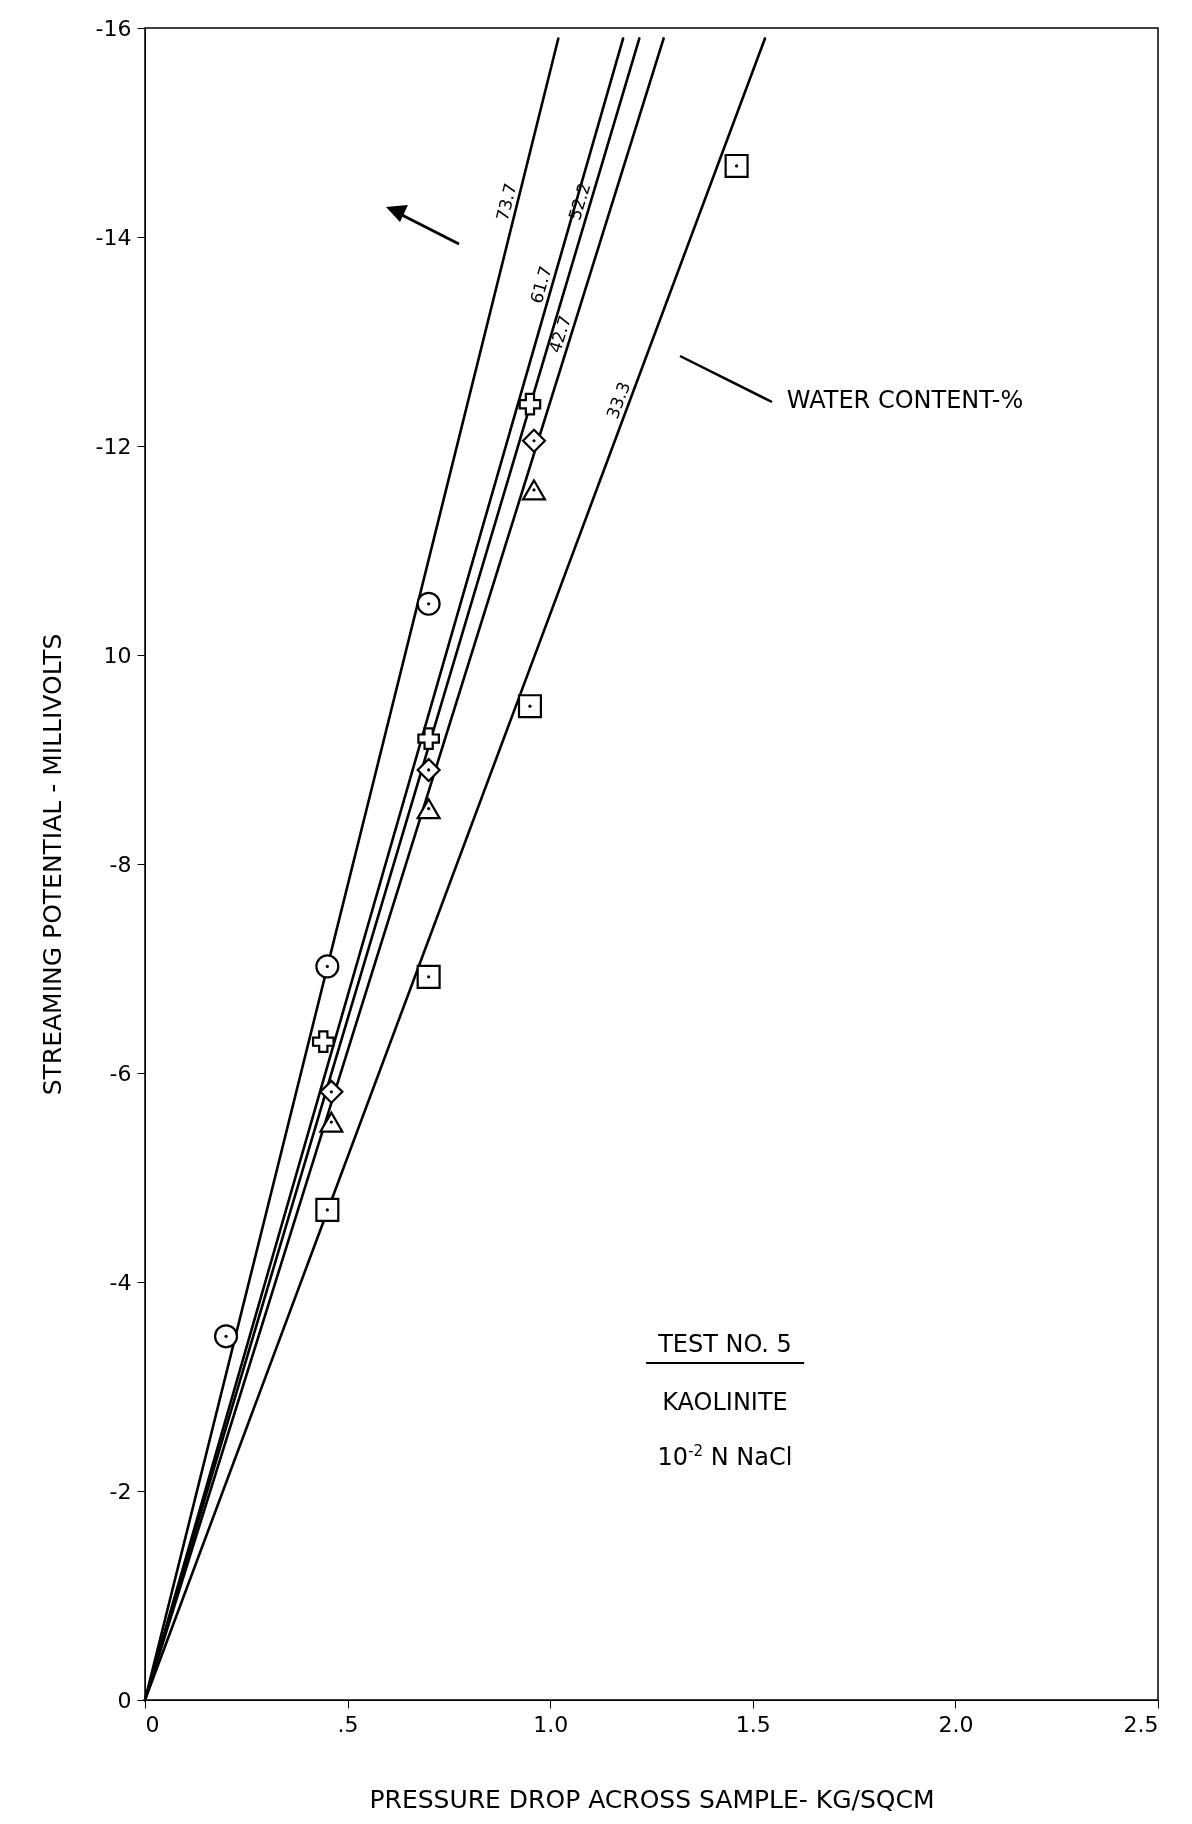 Image resolution: width=1192 pixels, height=1824 pixels. I want to click on annotation: 10$^{-2}$ N NaCl, so click(725, 1456).